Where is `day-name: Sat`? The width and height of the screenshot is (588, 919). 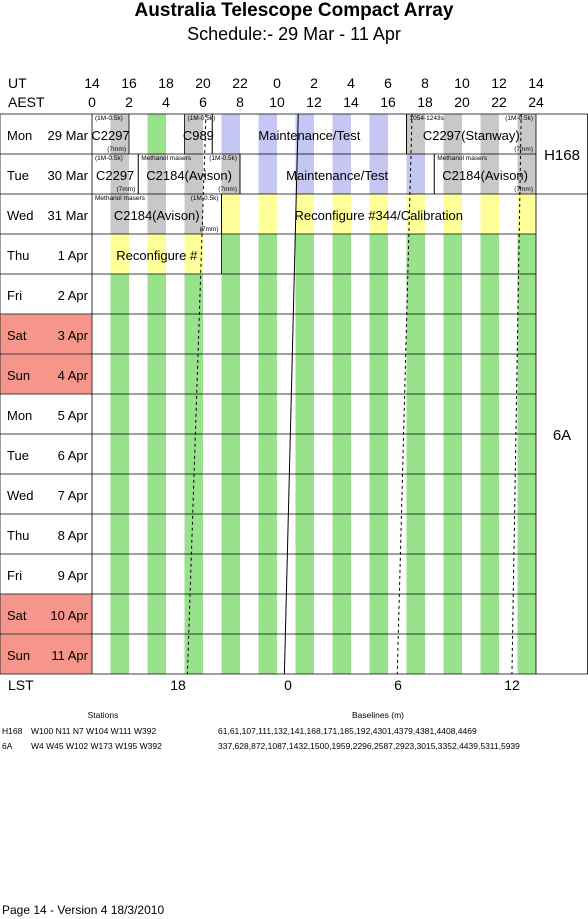 day-name: Sat is located at coordinates (17, 335).